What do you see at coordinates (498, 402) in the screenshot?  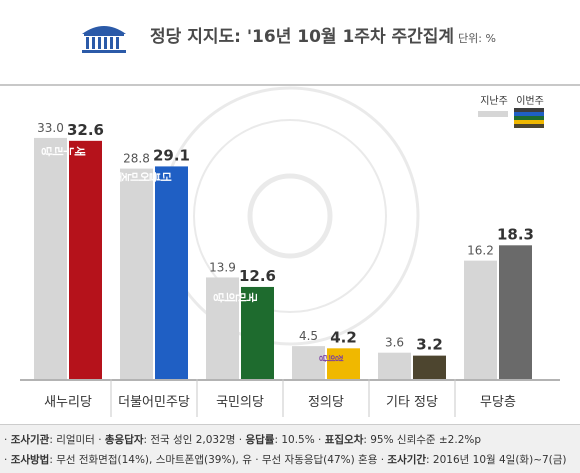 I see `category-label-5: 무당층` at bounding box center [498, 402].